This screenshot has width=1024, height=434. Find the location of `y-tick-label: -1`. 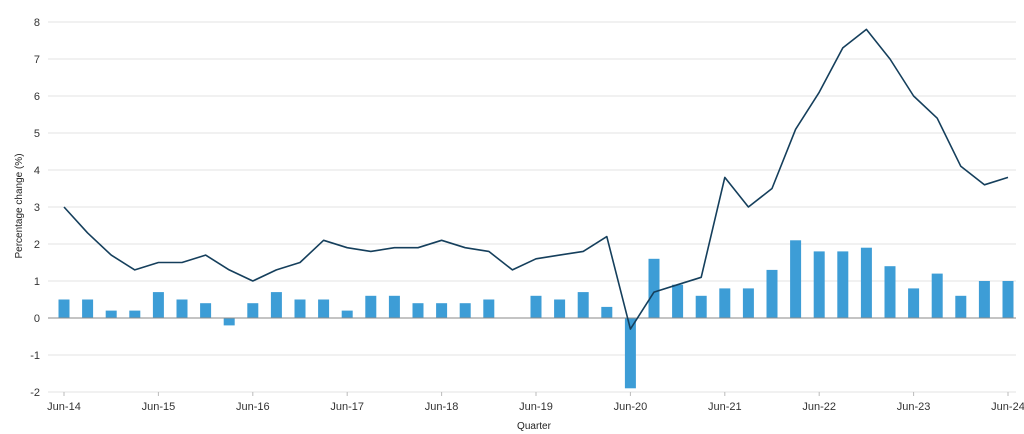

y-tick-label: -1 is located at coordinates (35, 356).